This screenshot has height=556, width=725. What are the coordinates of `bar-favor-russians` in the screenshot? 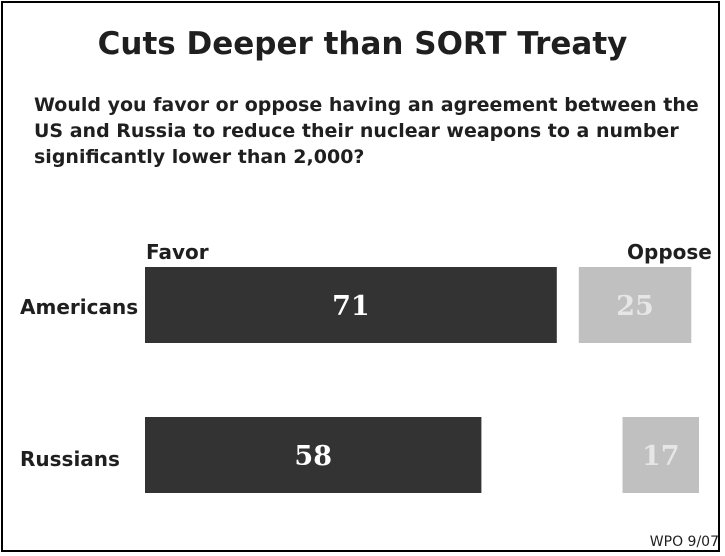 It's located at (313, 455).